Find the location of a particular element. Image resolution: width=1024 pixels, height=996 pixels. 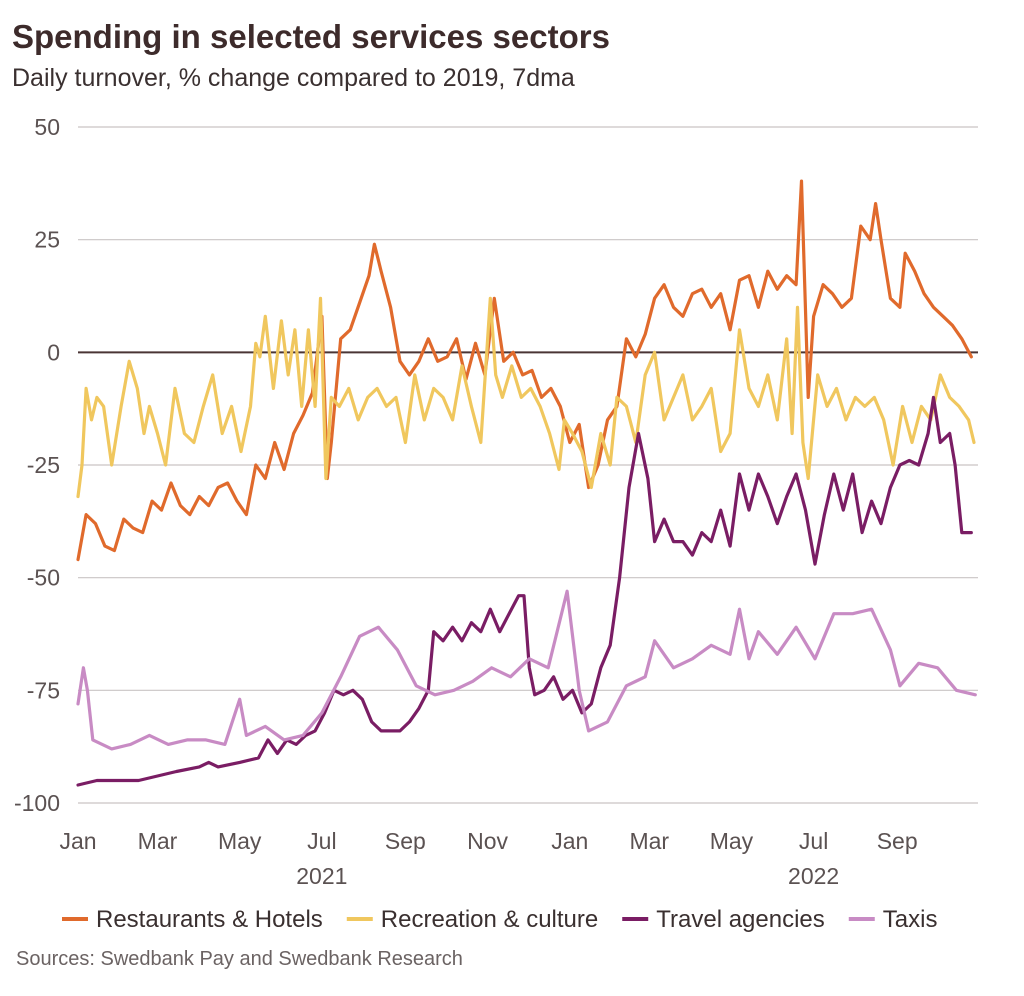

legend-label: Recreation & culture is located at coordinates (489, 919).